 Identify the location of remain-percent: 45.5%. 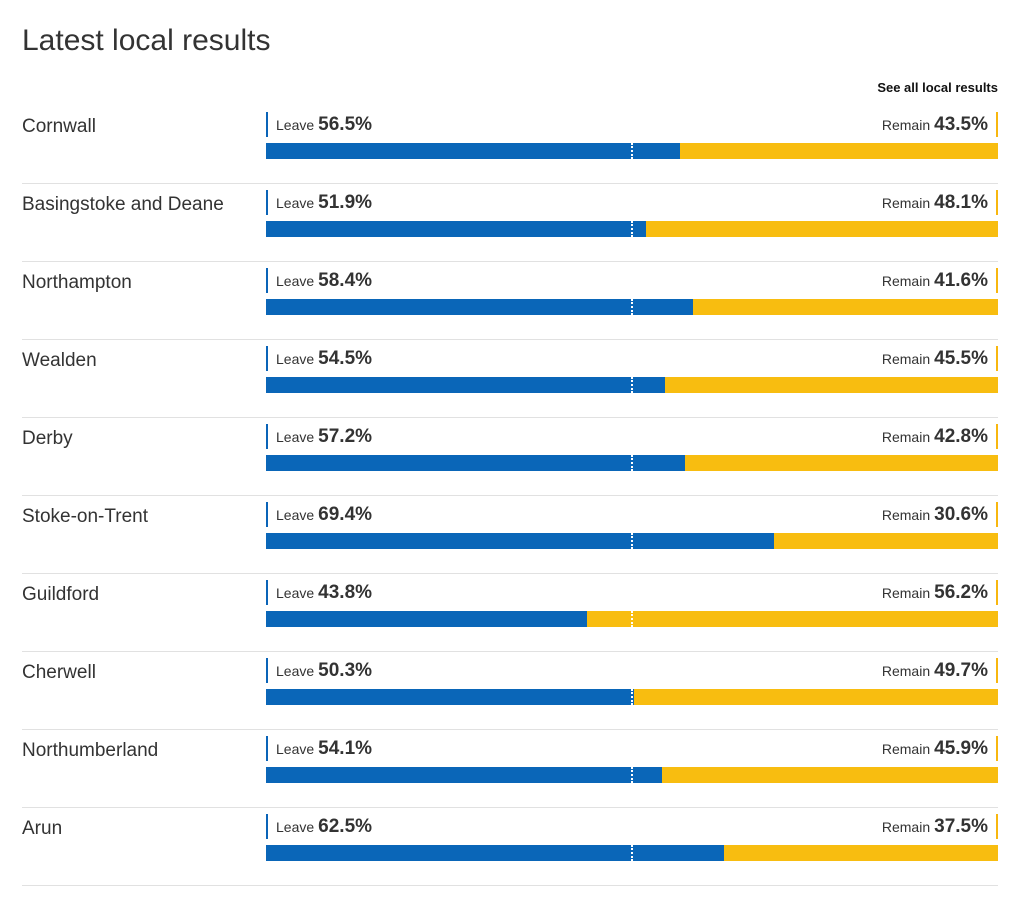
(961, 358).